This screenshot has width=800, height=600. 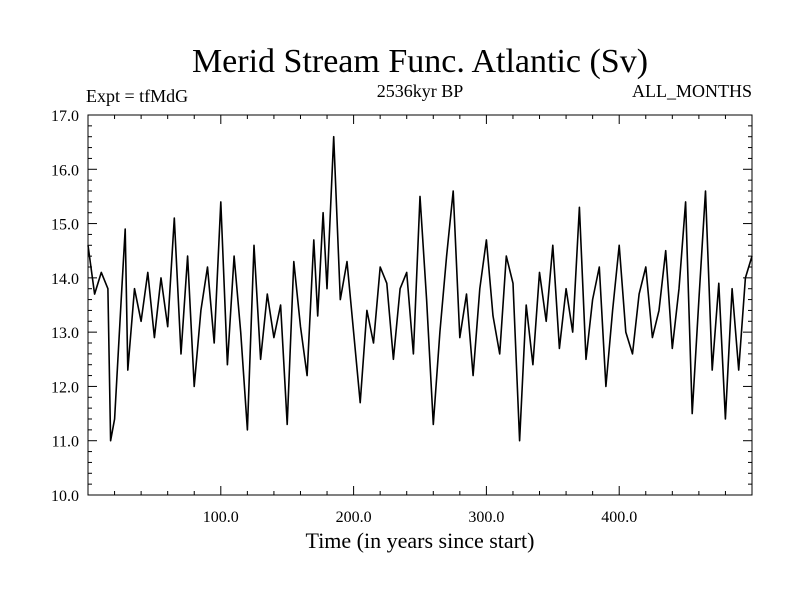 What do you see at coordinates (486, 517) in the screenshot?
I see `x-tick-label: 300.0` at bounding box center [486, 517].